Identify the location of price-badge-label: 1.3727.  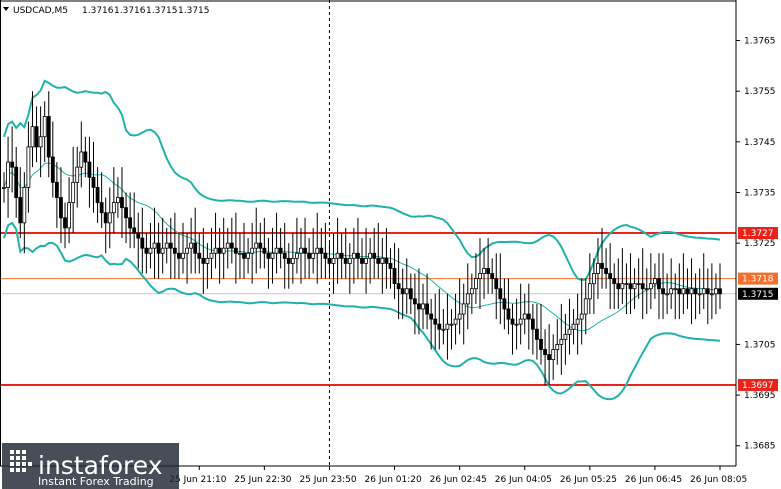
(758, 234).